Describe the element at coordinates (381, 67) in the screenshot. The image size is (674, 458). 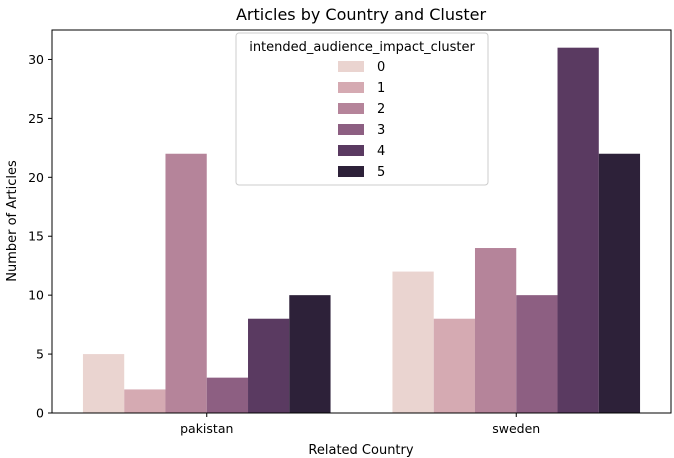
I see `legend-label-0: 0` at that location.